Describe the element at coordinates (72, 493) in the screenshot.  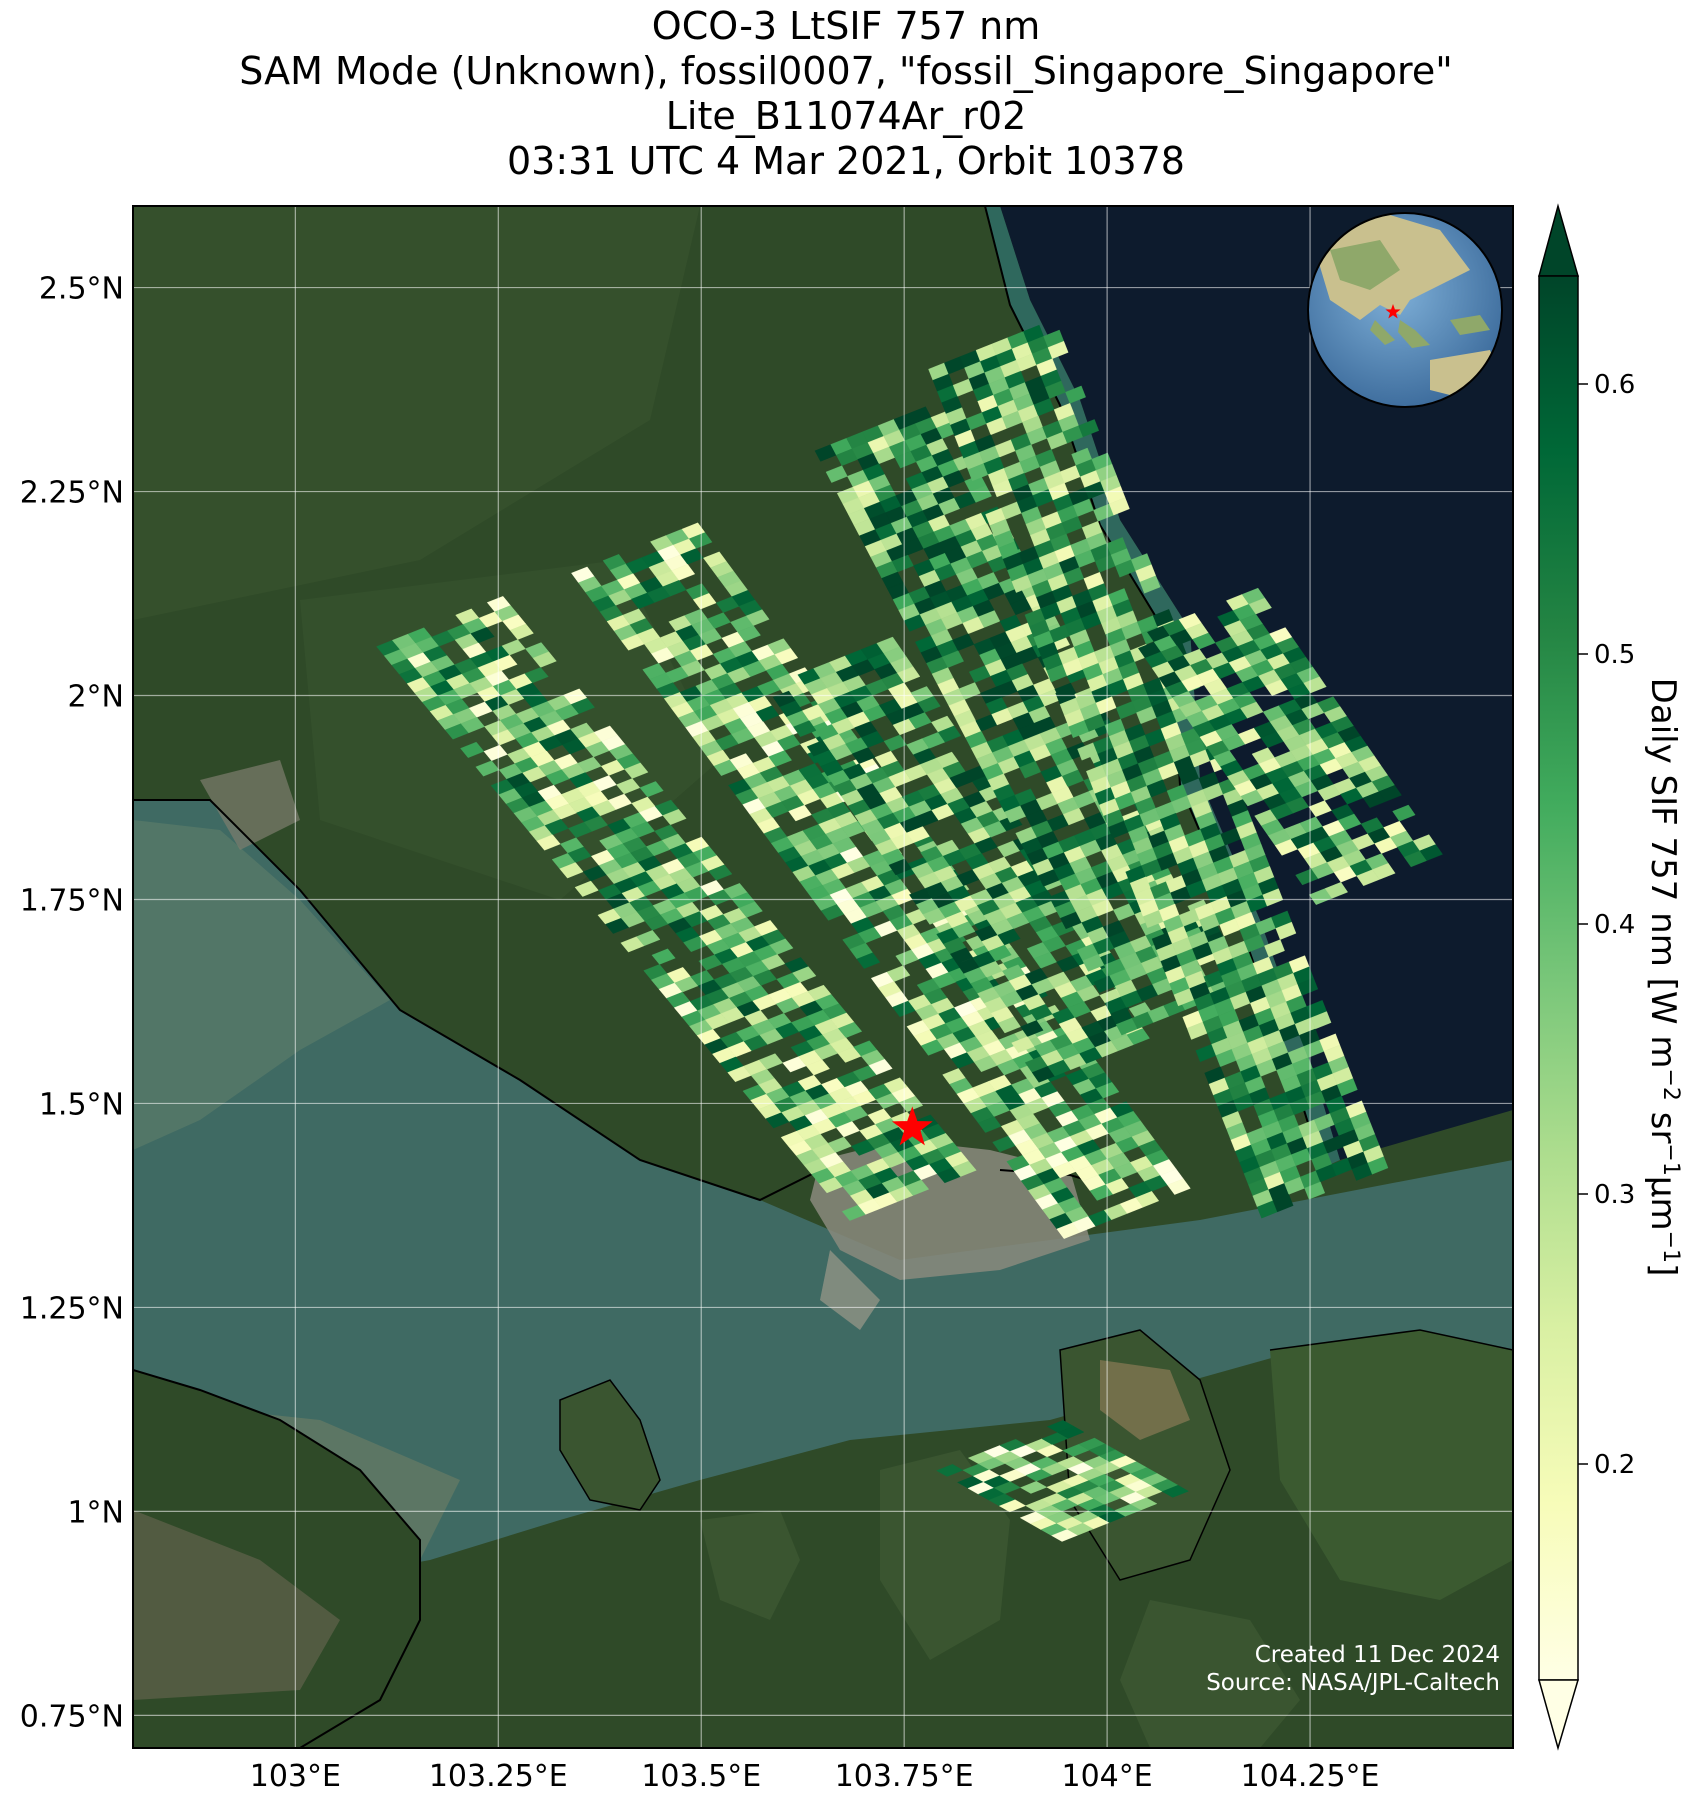
I see `lat-tick-label: 2.25°N` at that location.